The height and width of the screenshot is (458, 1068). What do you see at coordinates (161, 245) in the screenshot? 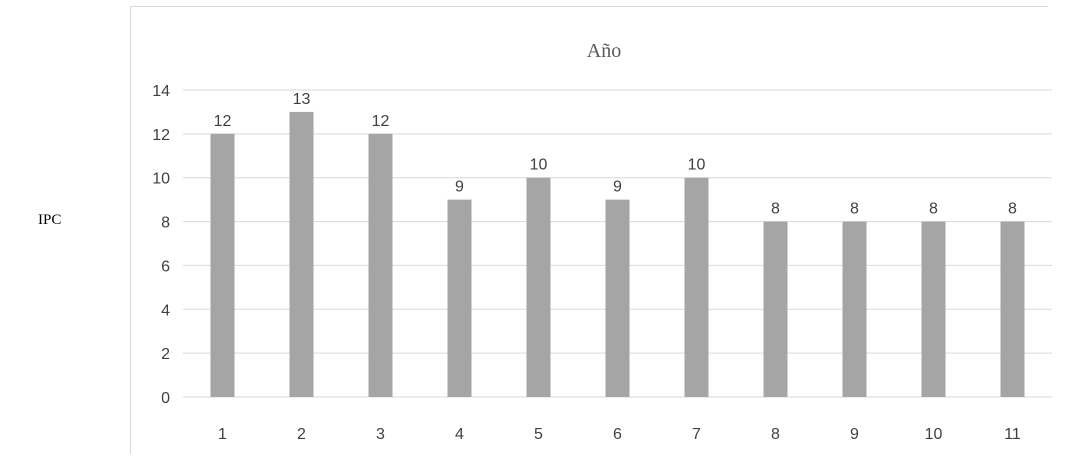
I see `y-axis-ticks: 0 2 4 6 8 10 12 14` at bounding box center [161, 245].